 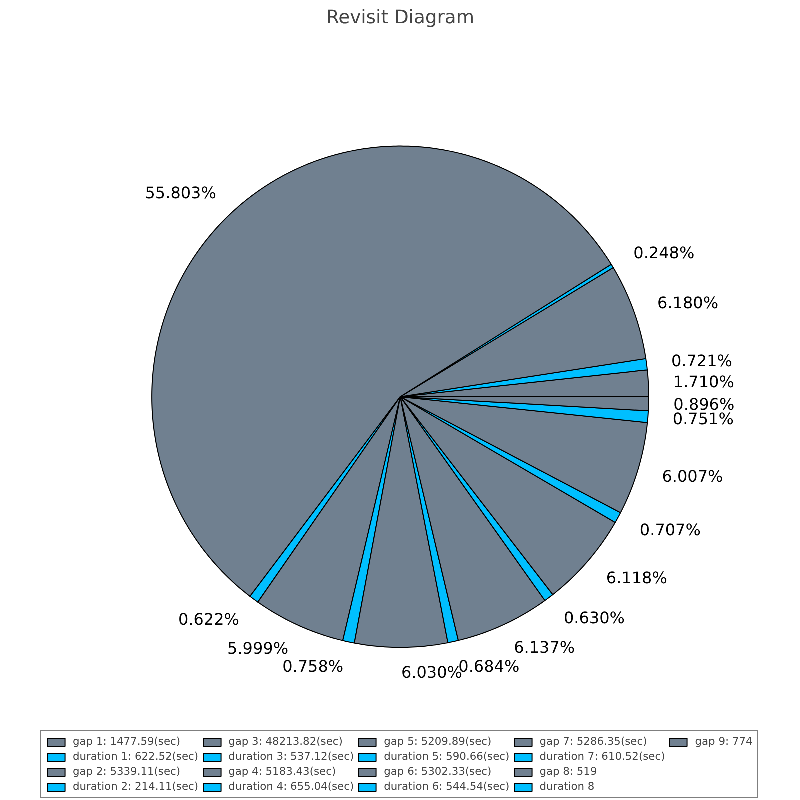 What do you see at coordinates (438, 771) in the screenshot?
I see `legend-label: gap 6: 5302.33(sec)` at bounding box center [438, 771].